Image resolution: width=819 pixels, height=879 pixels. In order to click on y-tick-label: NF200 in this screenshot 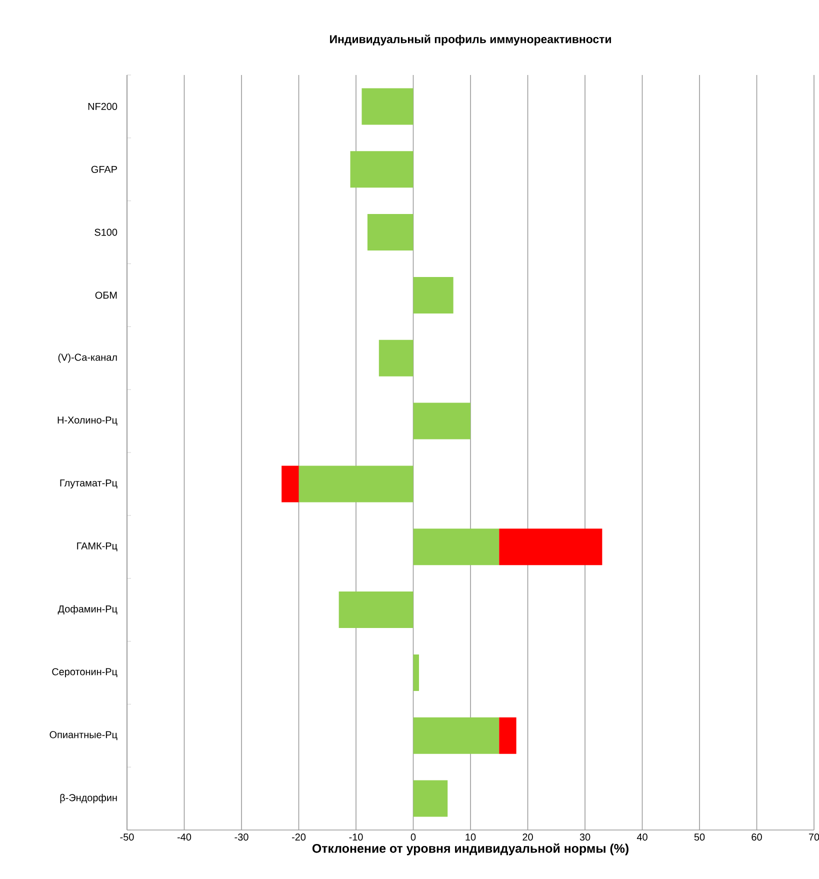, I will do `click(103, 106)`.